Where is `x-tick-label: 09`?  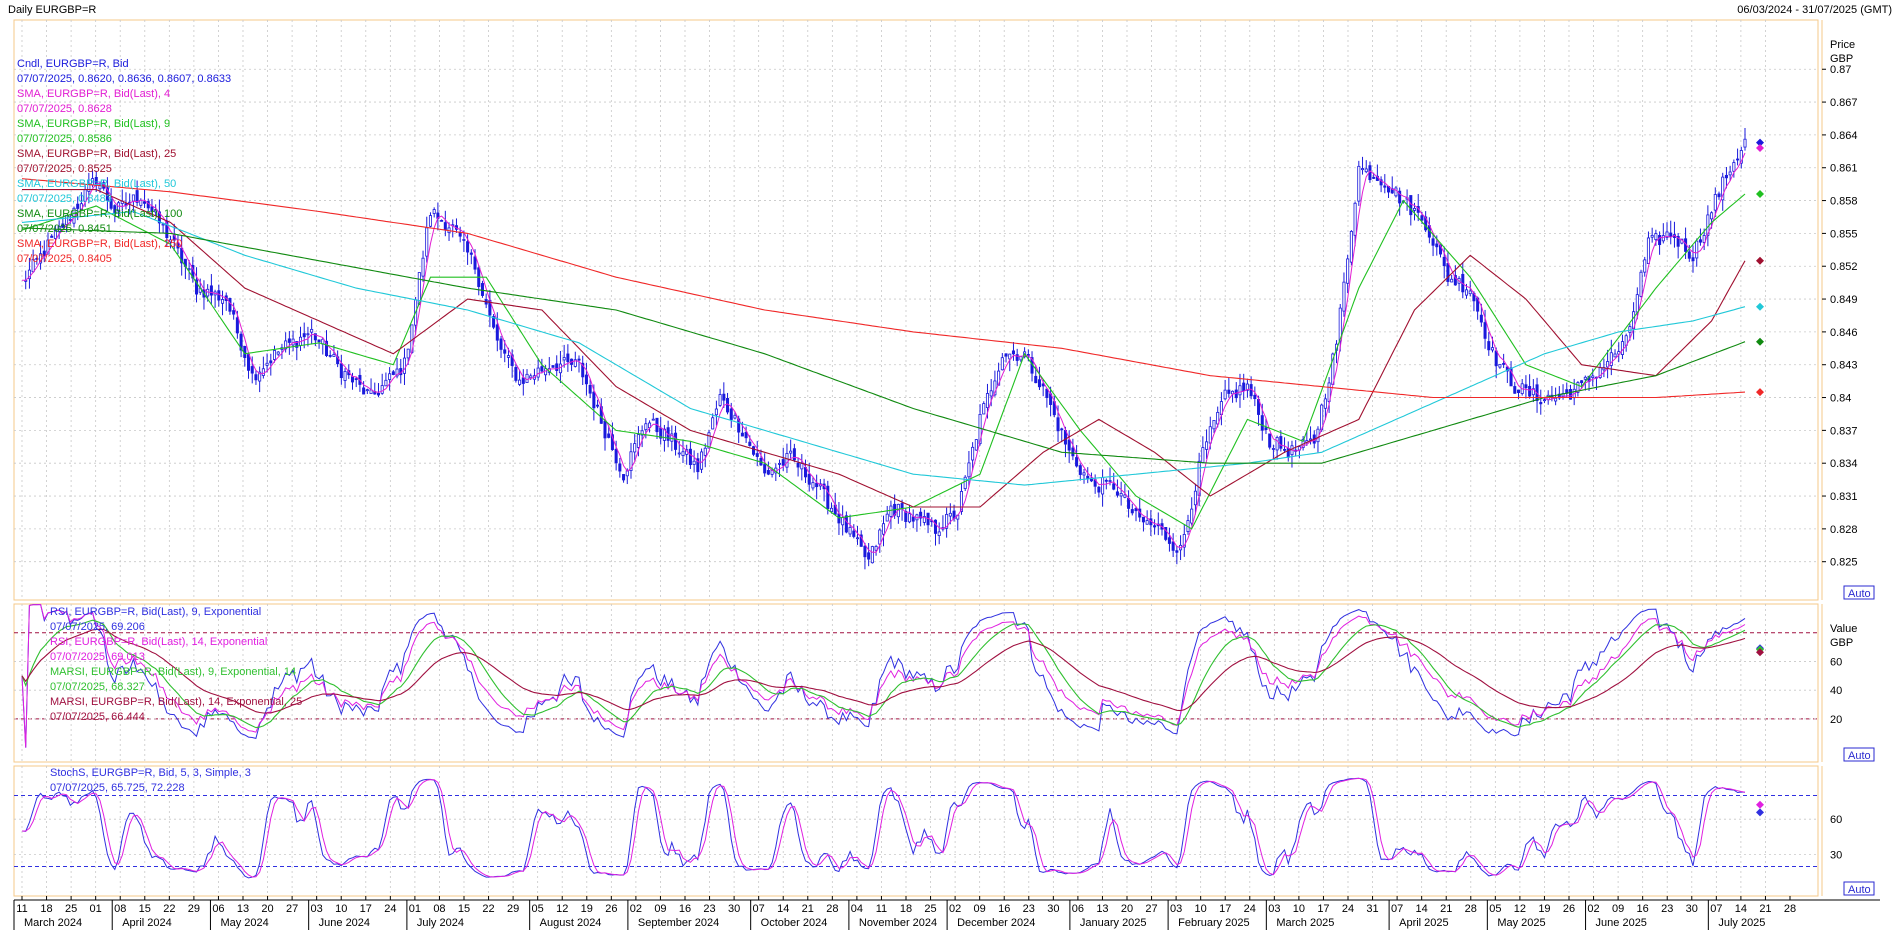
x-tick-label: 09 is located at coordinates (1618, 909).